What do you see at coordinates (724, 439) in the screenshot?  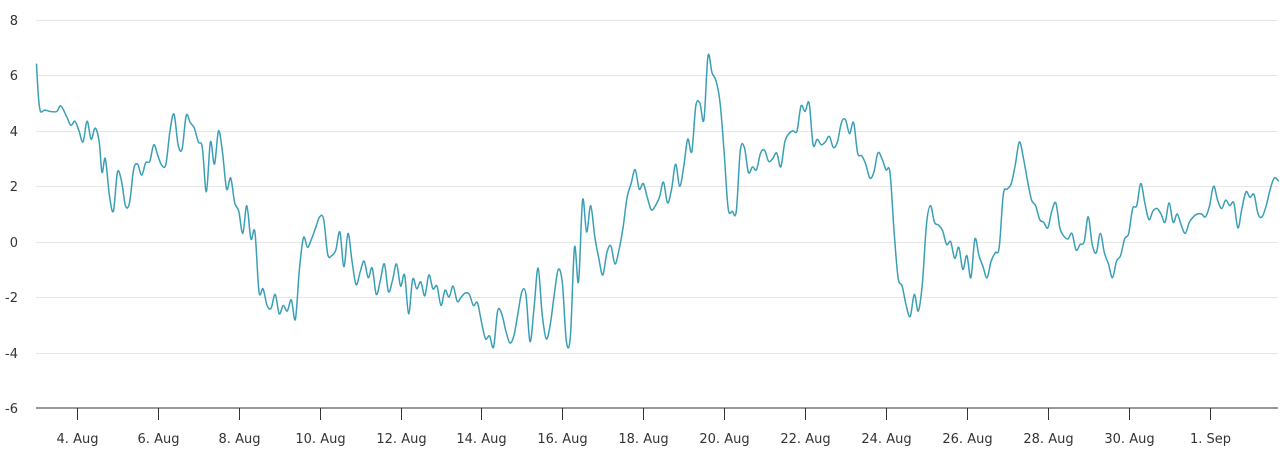 I see `x-axis-label: 20. Aug` at bounding box center [724, 439].